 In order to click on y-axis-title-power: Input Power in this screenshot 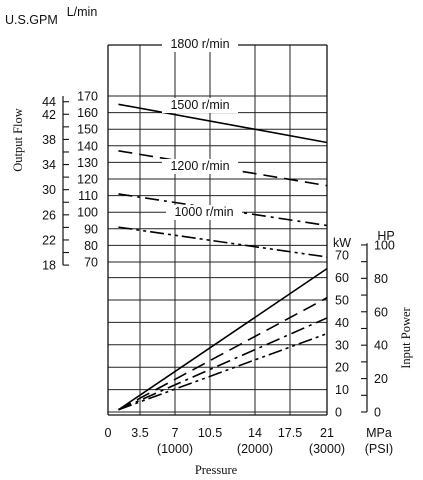, I will do `click(406, 337)`.